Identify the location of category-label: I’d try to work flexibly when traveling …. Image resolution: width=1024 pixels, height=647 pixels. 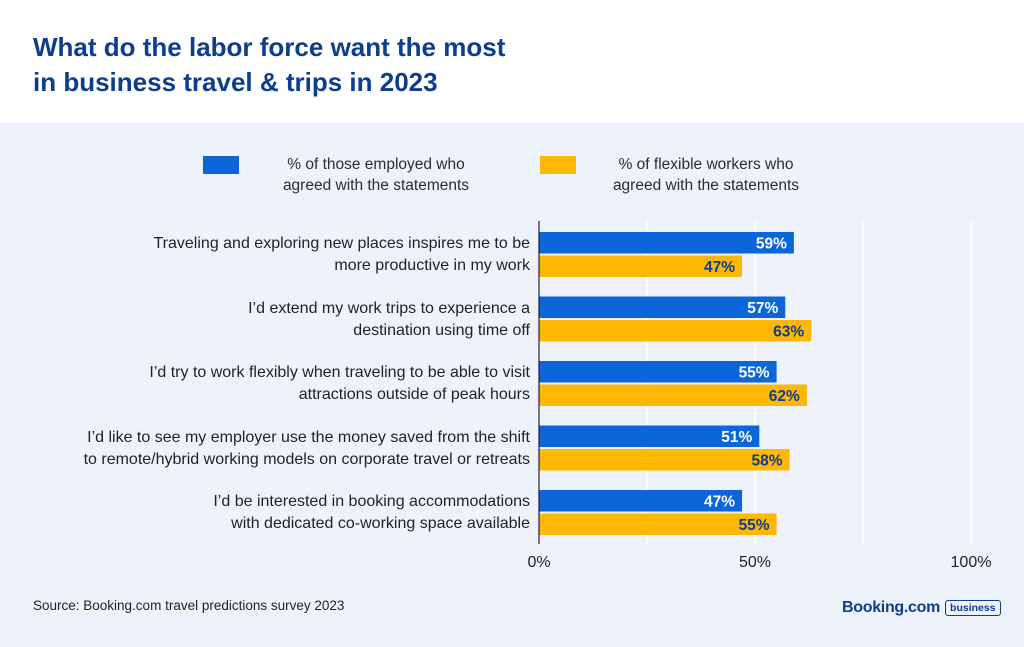
(290, 384).